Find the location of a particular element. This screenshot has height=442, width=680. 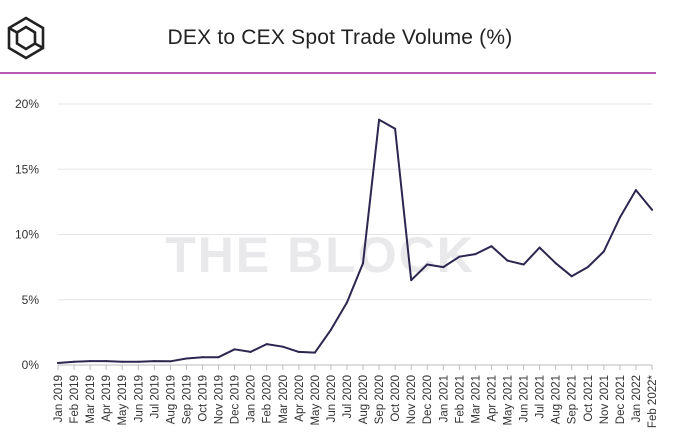

x-tick-label: Aug 2021 is located at coordinates (557, 399).